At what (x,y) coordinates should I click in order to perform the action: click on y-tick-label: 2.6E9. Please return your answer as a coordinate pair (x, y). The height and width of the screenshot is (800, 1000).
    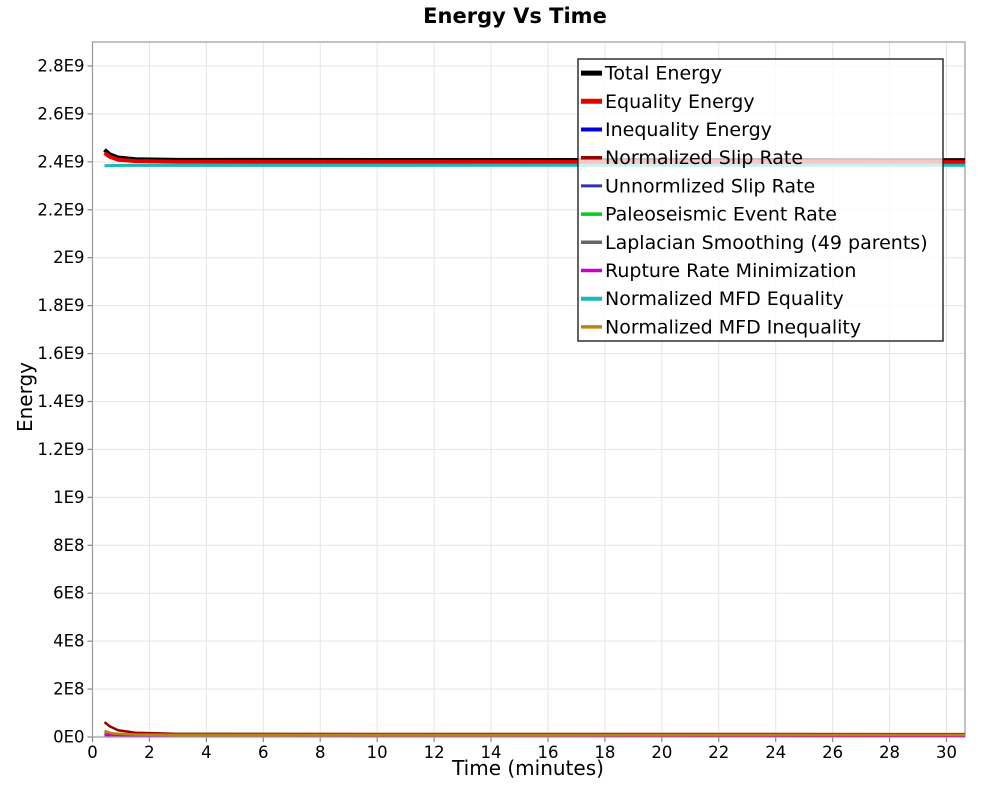
    Looking at the image, I should click on (60, 113).